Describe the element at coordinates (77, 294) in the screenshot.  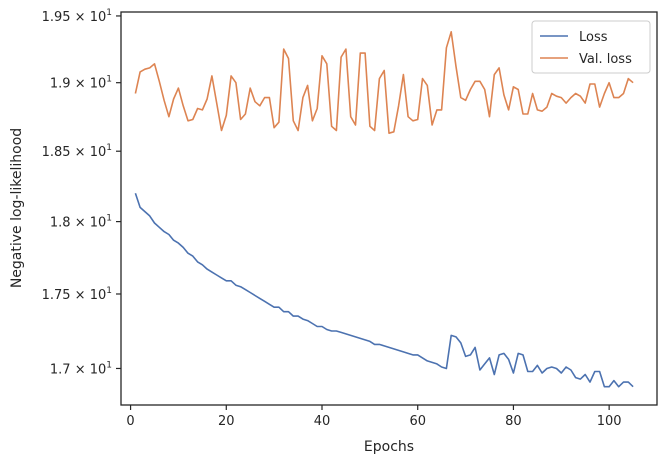
I see `y-tick-label: 1.75 × 10¹` at that location.